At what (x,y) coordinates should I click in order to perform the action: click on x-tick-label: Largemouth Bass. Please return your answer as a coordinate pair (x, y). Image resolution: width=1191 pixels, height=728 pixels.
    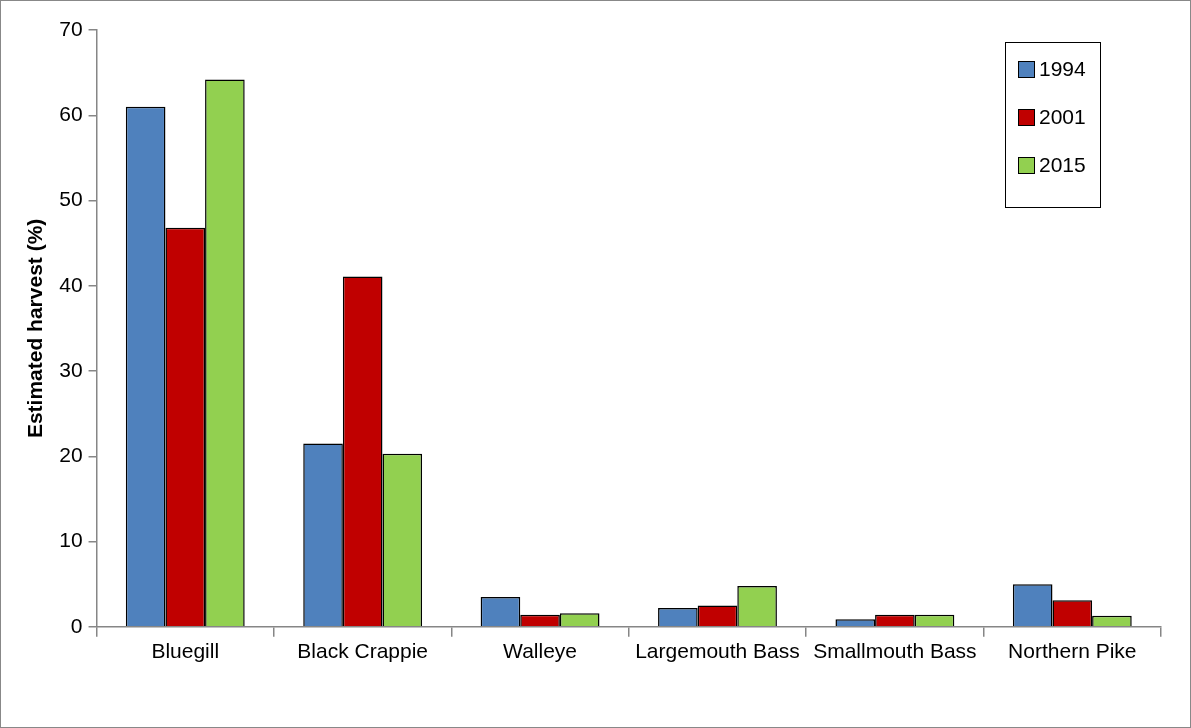
    Looking at the image, I should click on (717, 651).